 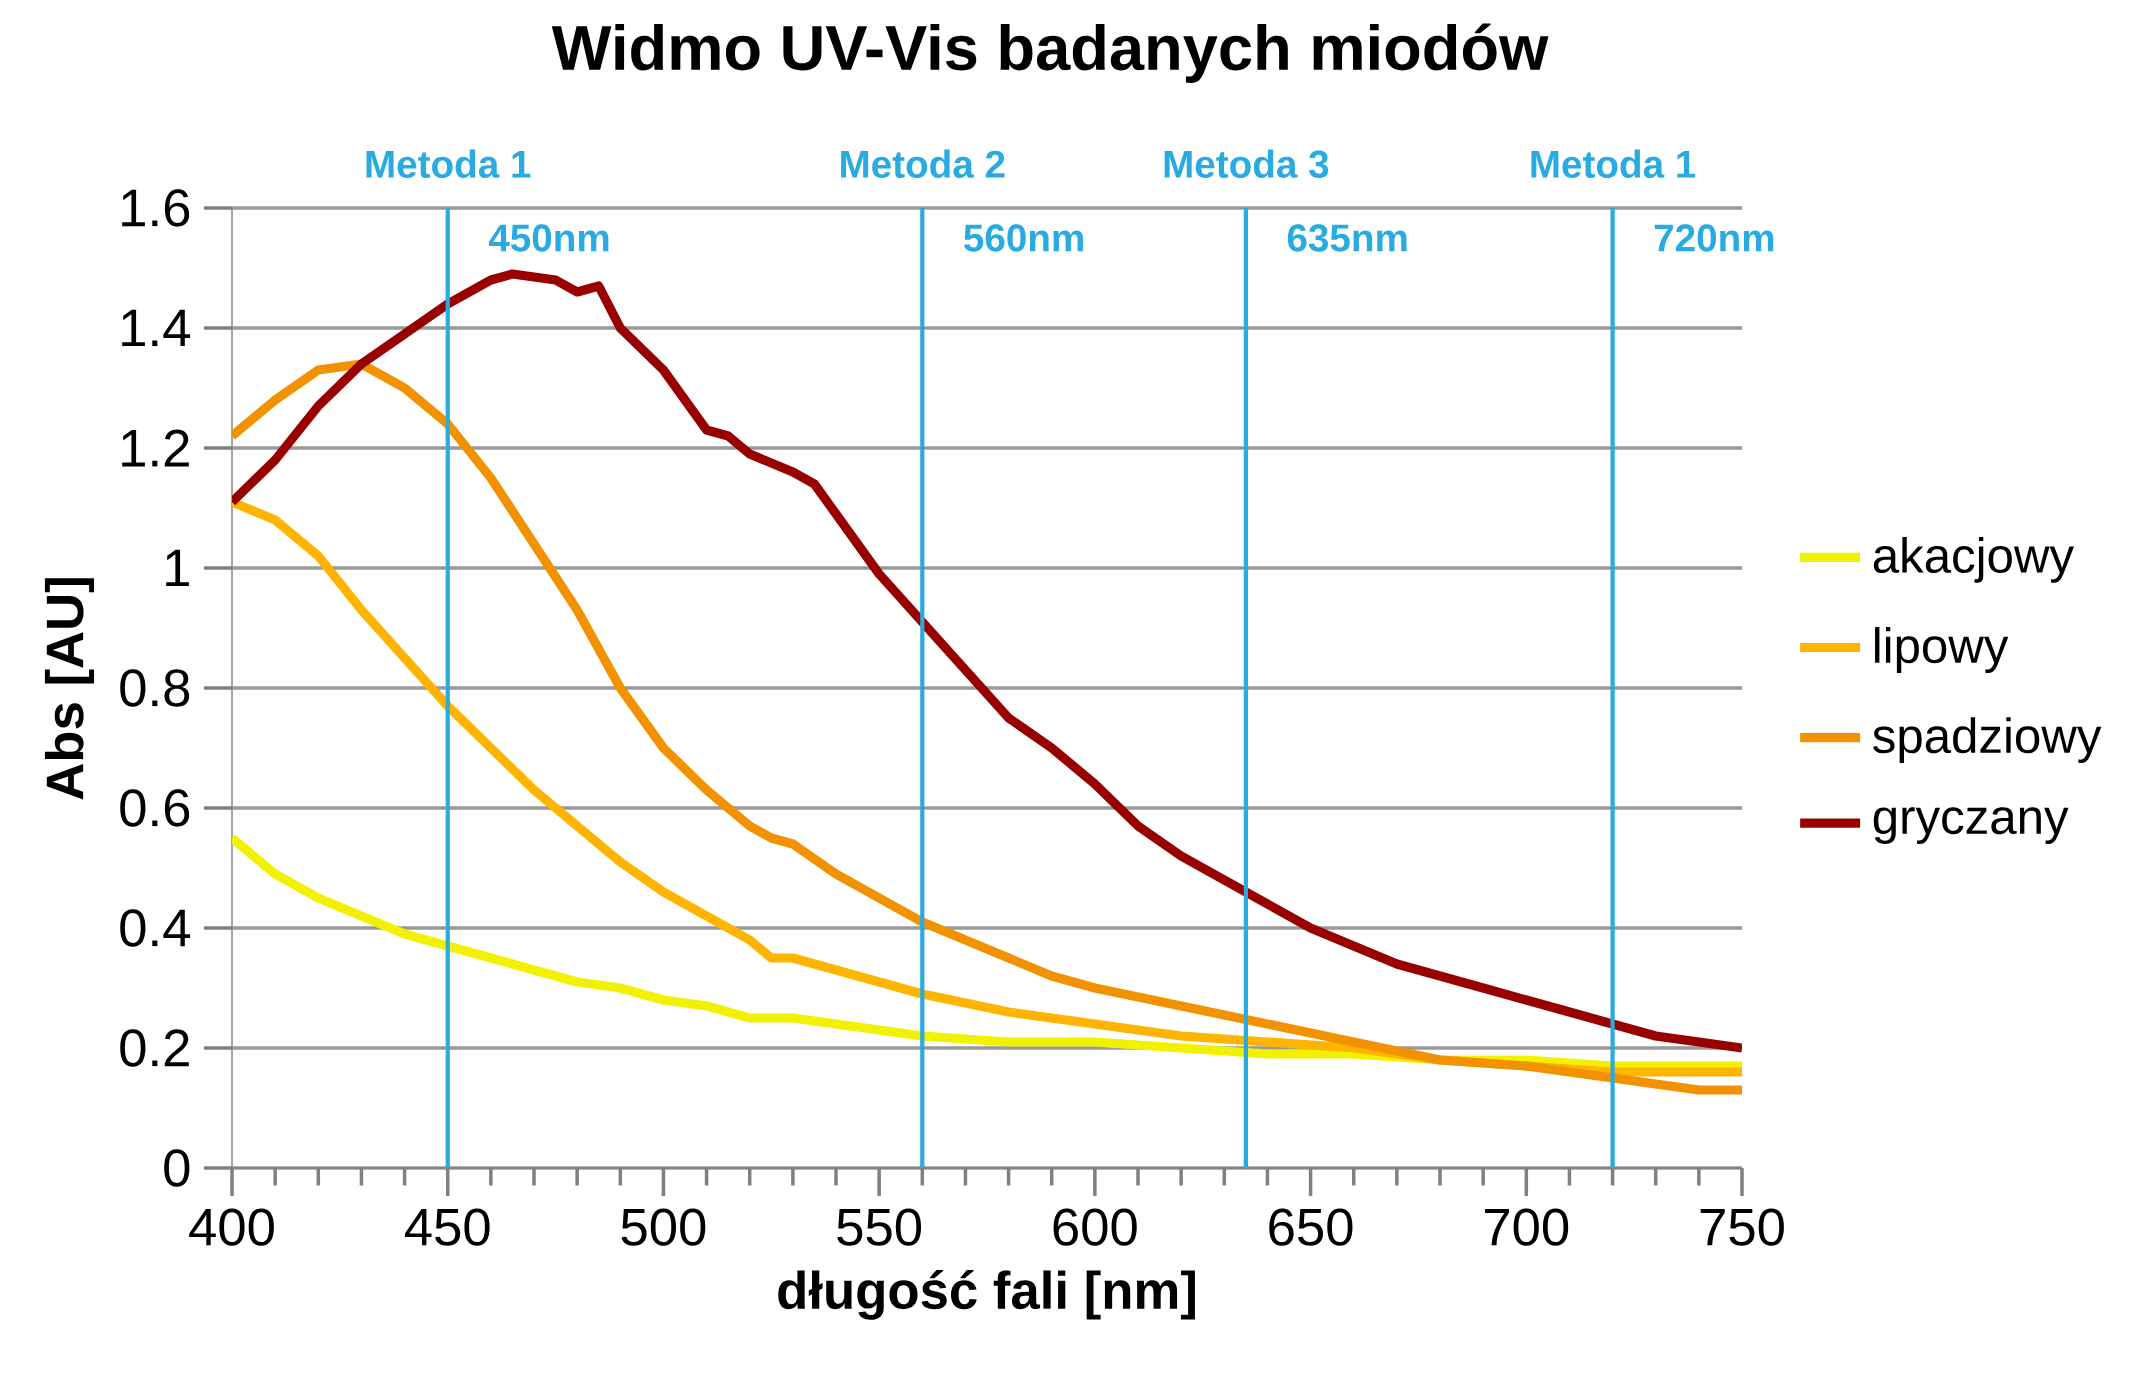 What do you see at coordinates (1971, 825) in the screenshot?
I see `legend-label: gryczany` at bounding box center [1971, 825].